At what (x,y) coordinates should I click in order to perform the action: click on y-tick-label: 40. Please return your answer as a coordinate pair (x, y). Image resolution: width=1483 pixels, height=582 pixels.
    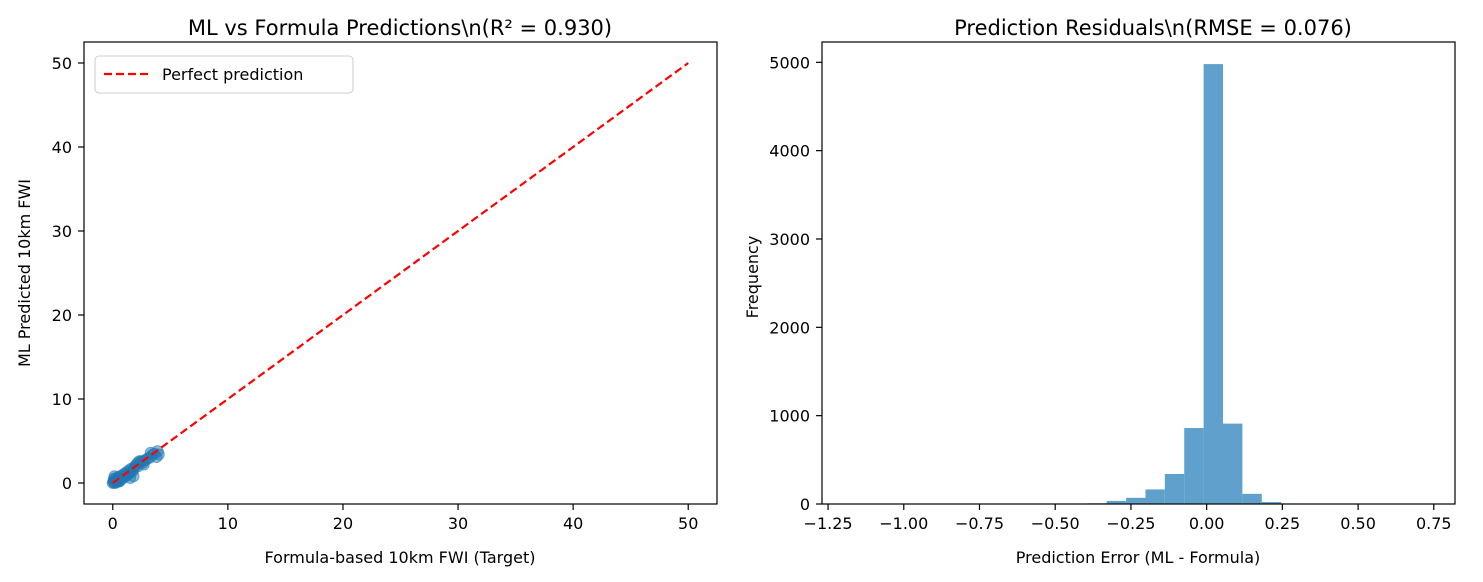
    Looking at the image, I should click on (62, 147).